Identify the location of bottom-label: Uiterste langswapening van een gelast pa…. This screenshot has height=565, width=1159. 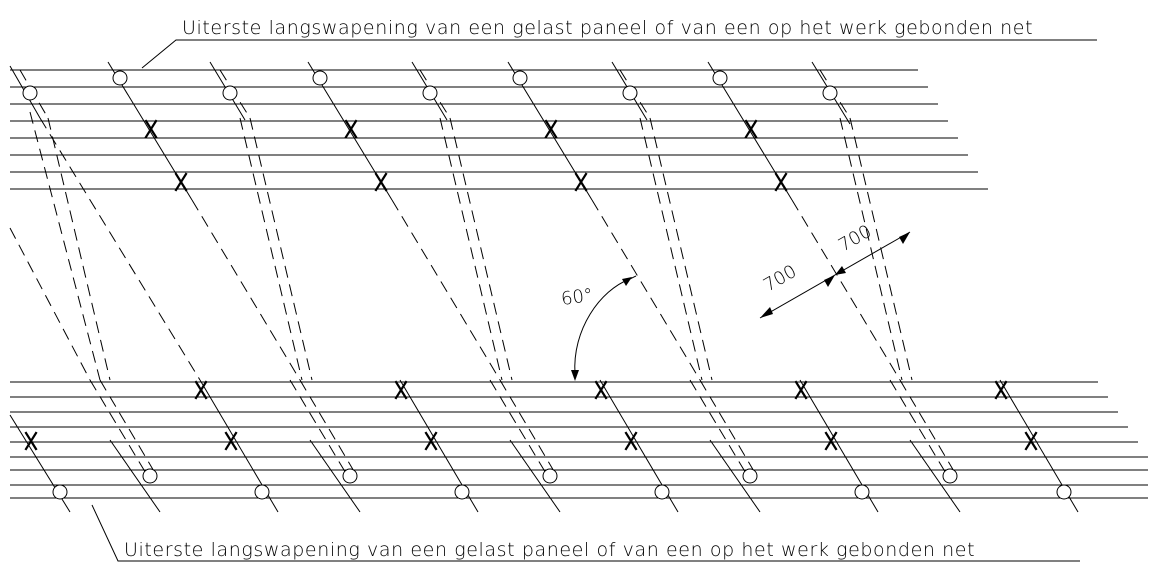
(549, 550).